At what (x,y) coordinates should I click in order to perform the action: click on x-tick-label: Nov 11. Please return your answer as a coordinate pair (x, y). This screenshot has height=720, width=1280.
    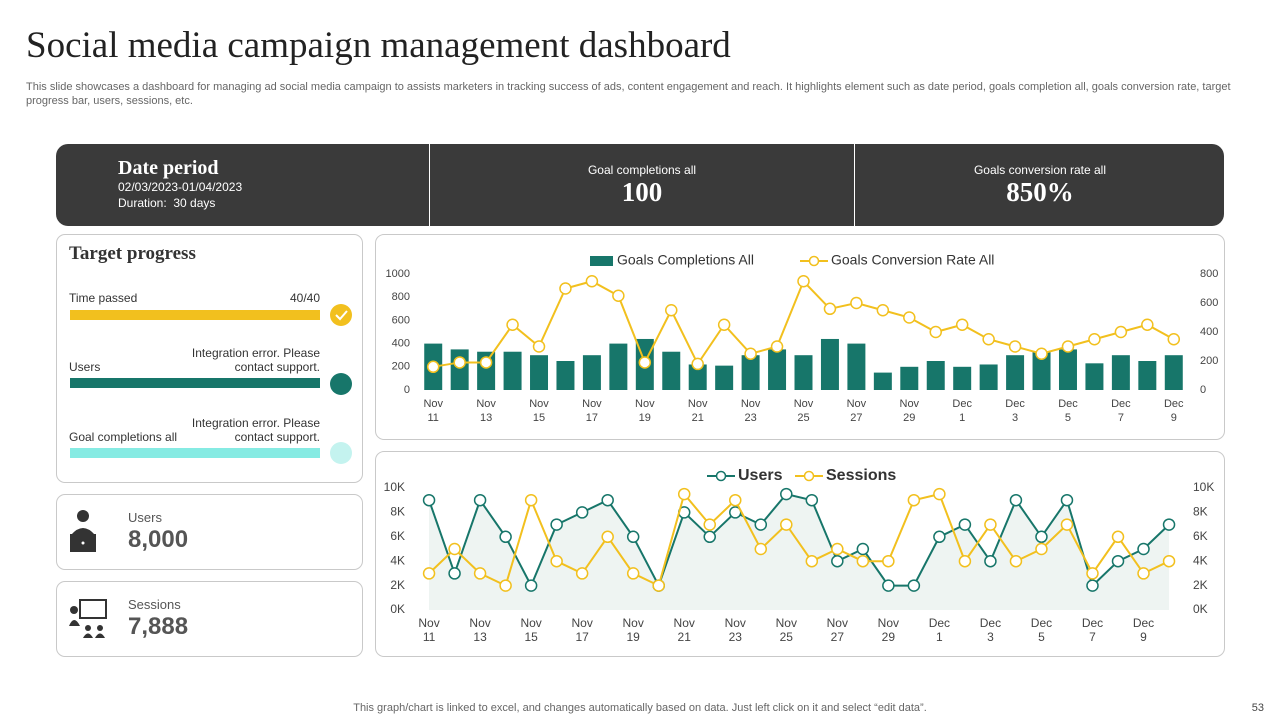
    Looking at the image, I should click on (428, 630).